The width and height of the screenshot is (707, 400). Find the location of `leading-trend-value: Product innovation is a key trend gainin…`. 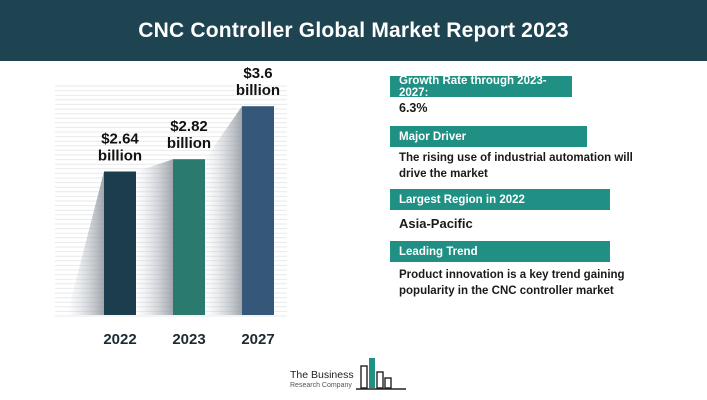

leading-trend-value: Product innovation is a key trend gainin… is located at coordinates (512, 283).